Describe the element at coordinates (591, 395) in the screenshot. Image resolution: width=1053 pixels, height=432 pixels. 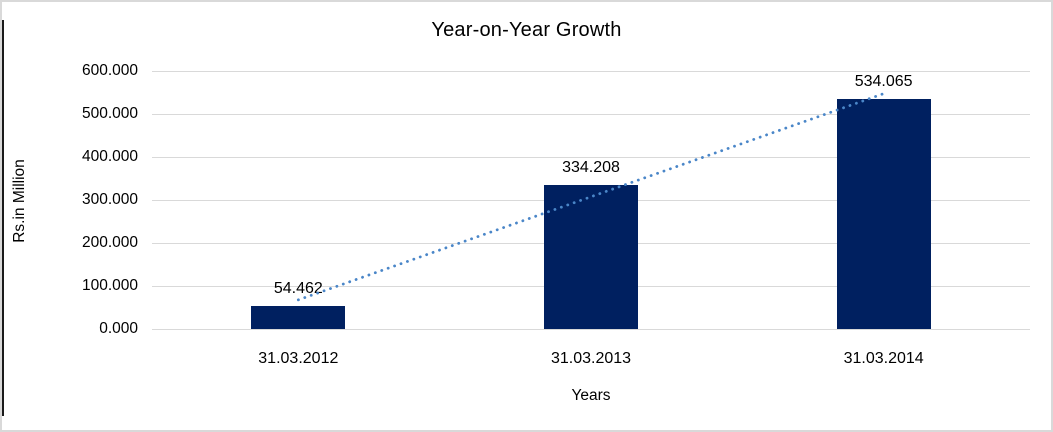
I see `x-axis-title: Years` at that location.